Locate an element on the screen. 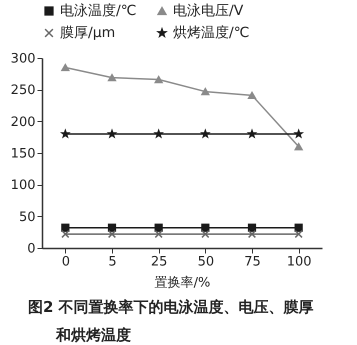  y-tick-label: 300 is located at coordinates (23, 59).